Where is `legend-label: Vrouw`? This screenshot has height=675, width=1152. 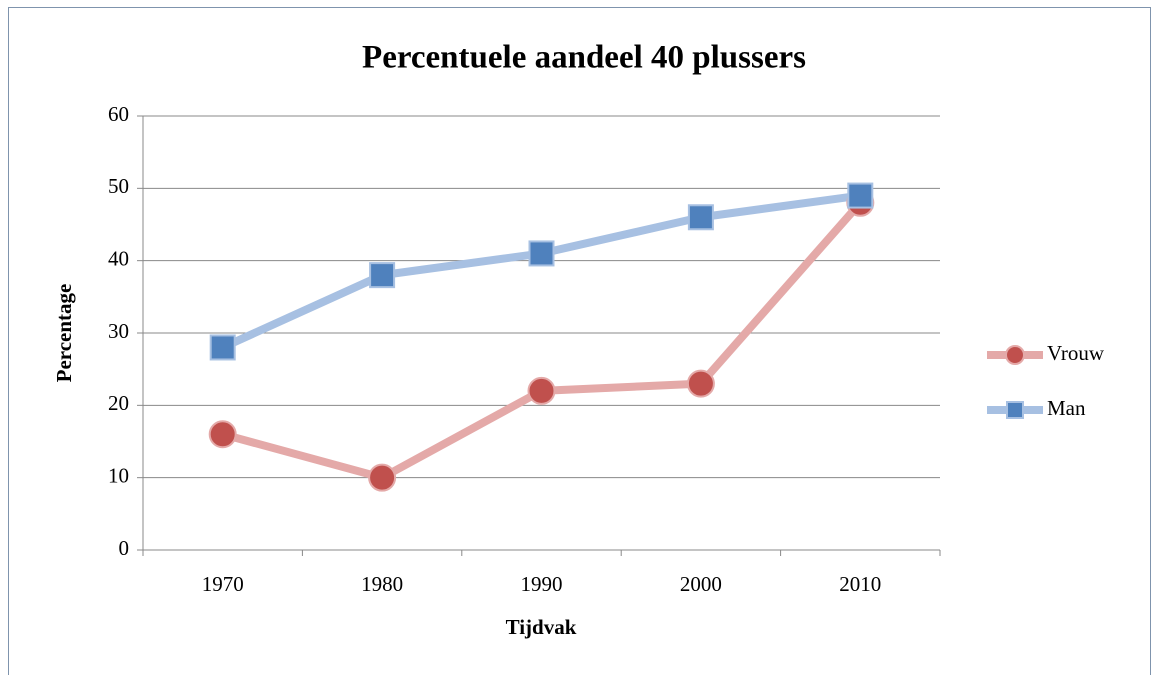
legend-label: Vrouw is located at coordinates (1076, 353).